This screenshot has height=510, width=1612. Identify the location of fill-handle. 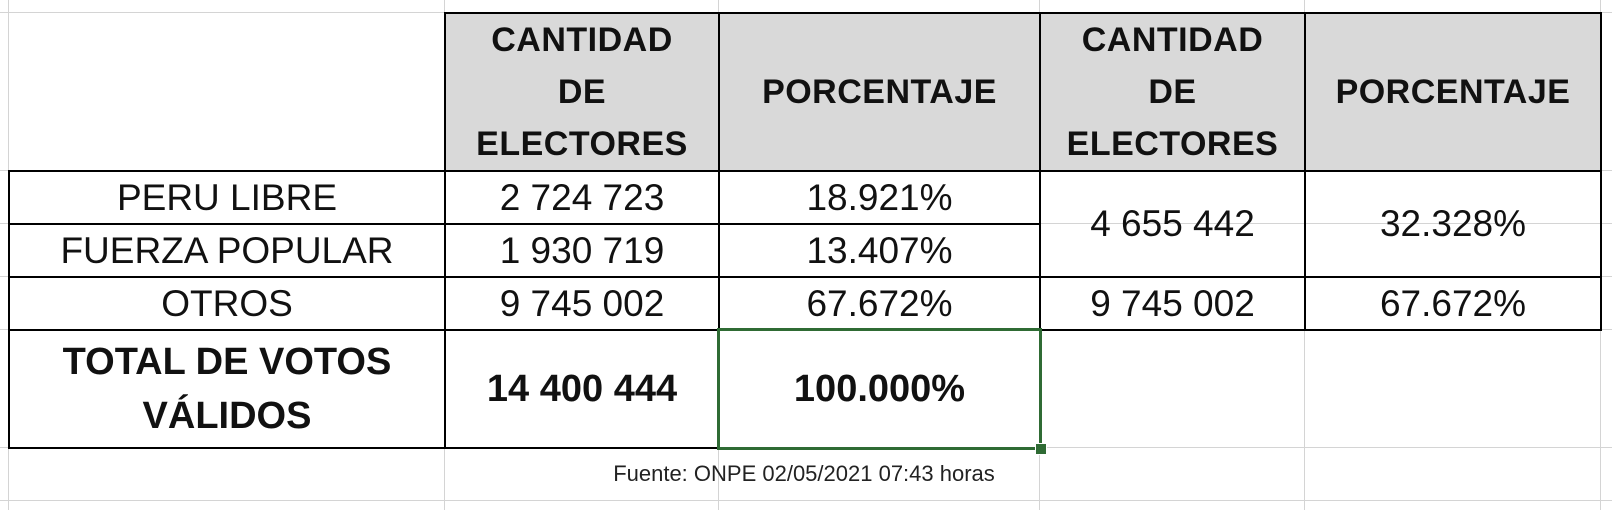
(1041, 449).